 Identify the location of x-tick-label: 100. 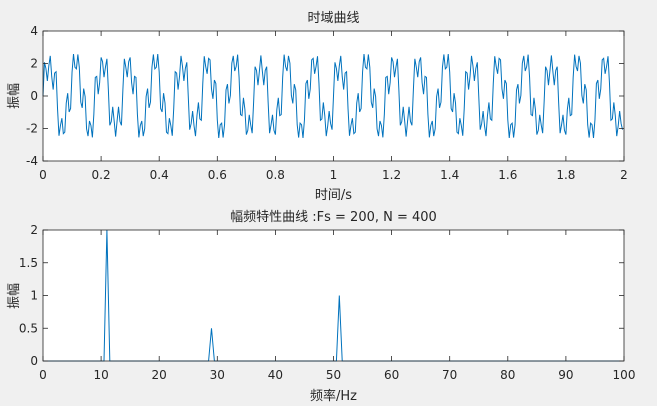
(624, 375).